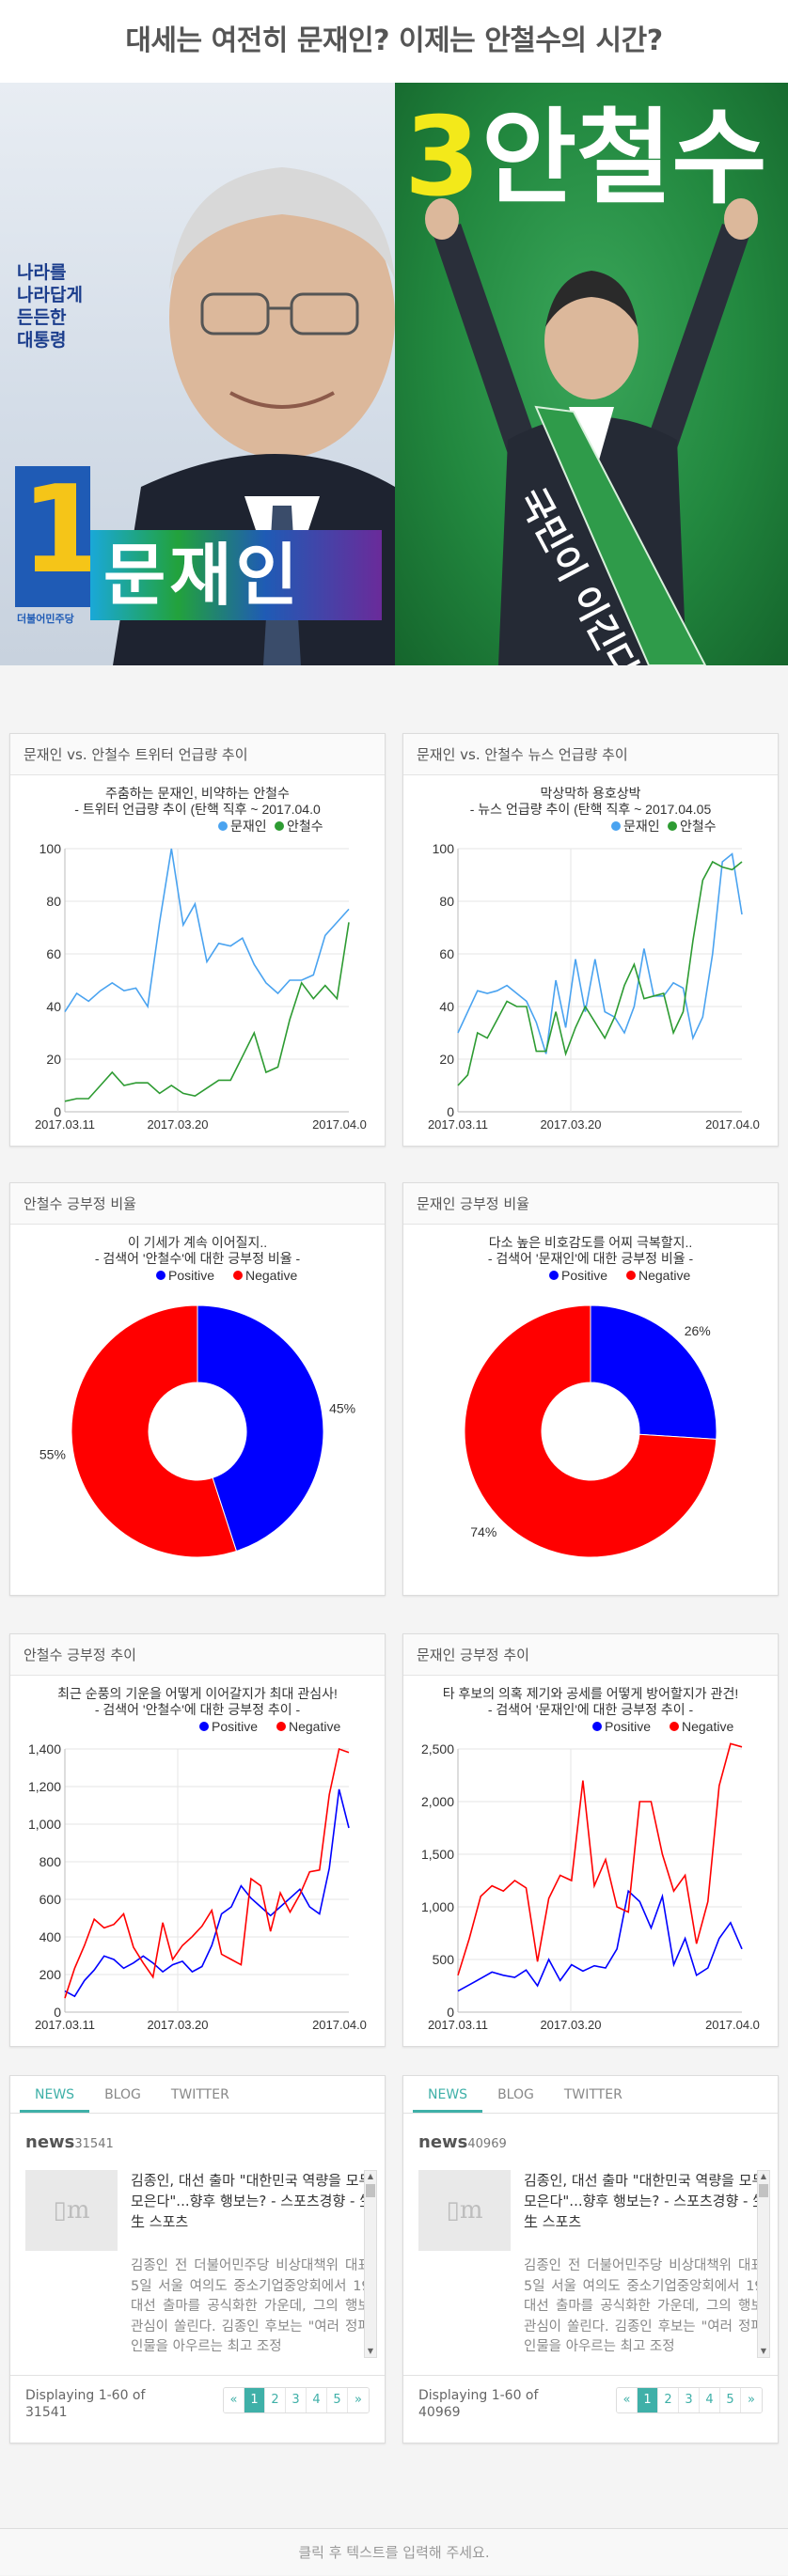 The image size is (788, 2576). I want to click on displaying-count: Displaying 1-60 of 40969, so click(478, 2404).